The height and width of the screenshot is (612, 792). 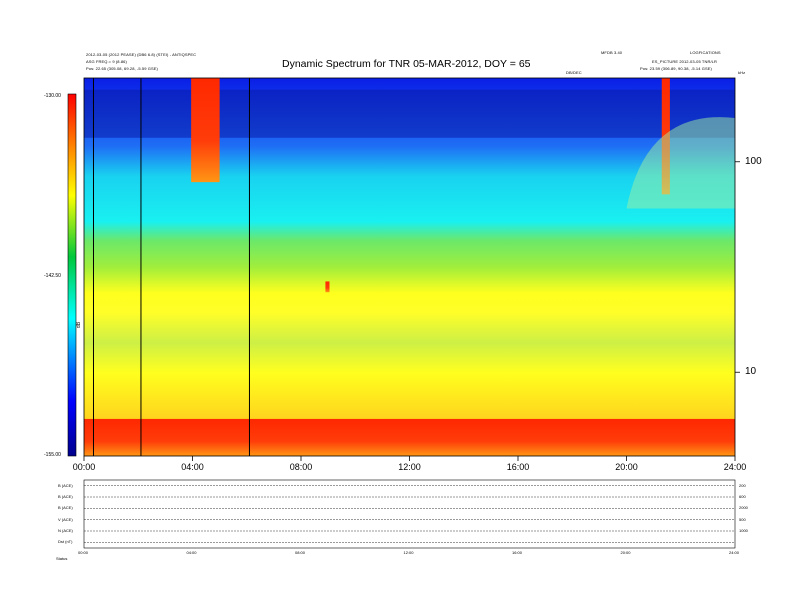 I want to click on mag-x-tick-label: 08:00, so click(x=300, y=552).